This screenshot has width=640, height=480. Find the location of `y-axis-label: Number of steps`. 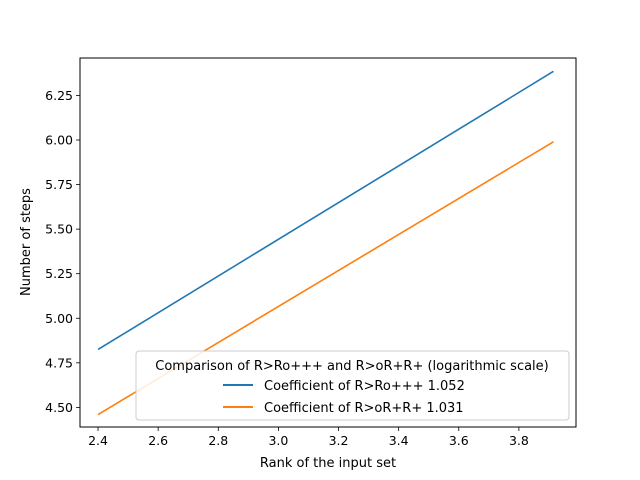

y-axis-label: Number of steps is located at coordinates (26, 242).